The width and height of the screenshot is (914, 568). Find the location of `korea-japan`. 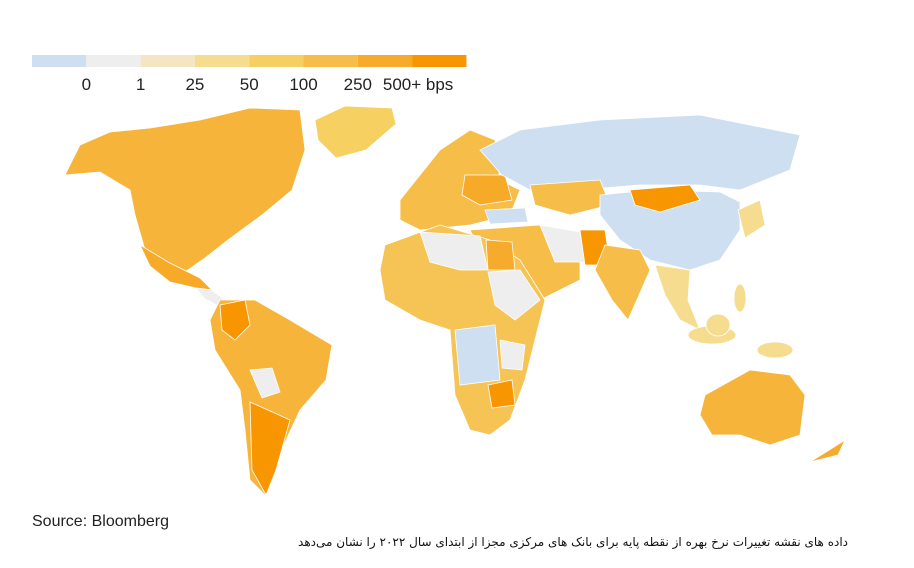

korea-japan is located at coordinates (751, 219).